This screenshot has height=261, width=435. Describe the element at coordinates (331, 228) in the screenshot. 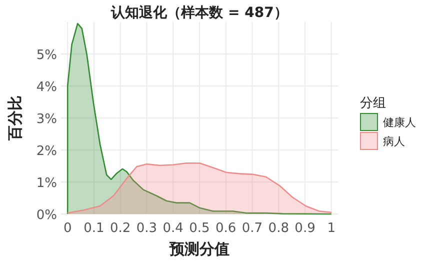

I see `x-tick-label: 1` at that location.